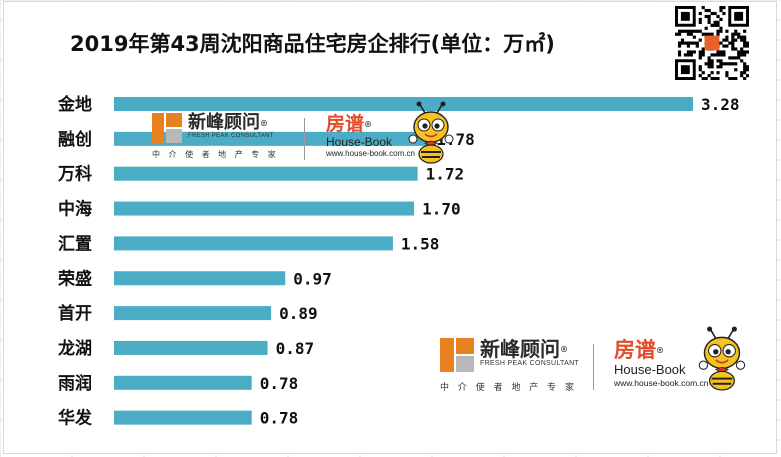 The height and width of the screenshot is (457, 781). What do you see at coordinates (74, 104) in the screenshot?
I see `category-label: 金地` at bounding box center [74, 104].